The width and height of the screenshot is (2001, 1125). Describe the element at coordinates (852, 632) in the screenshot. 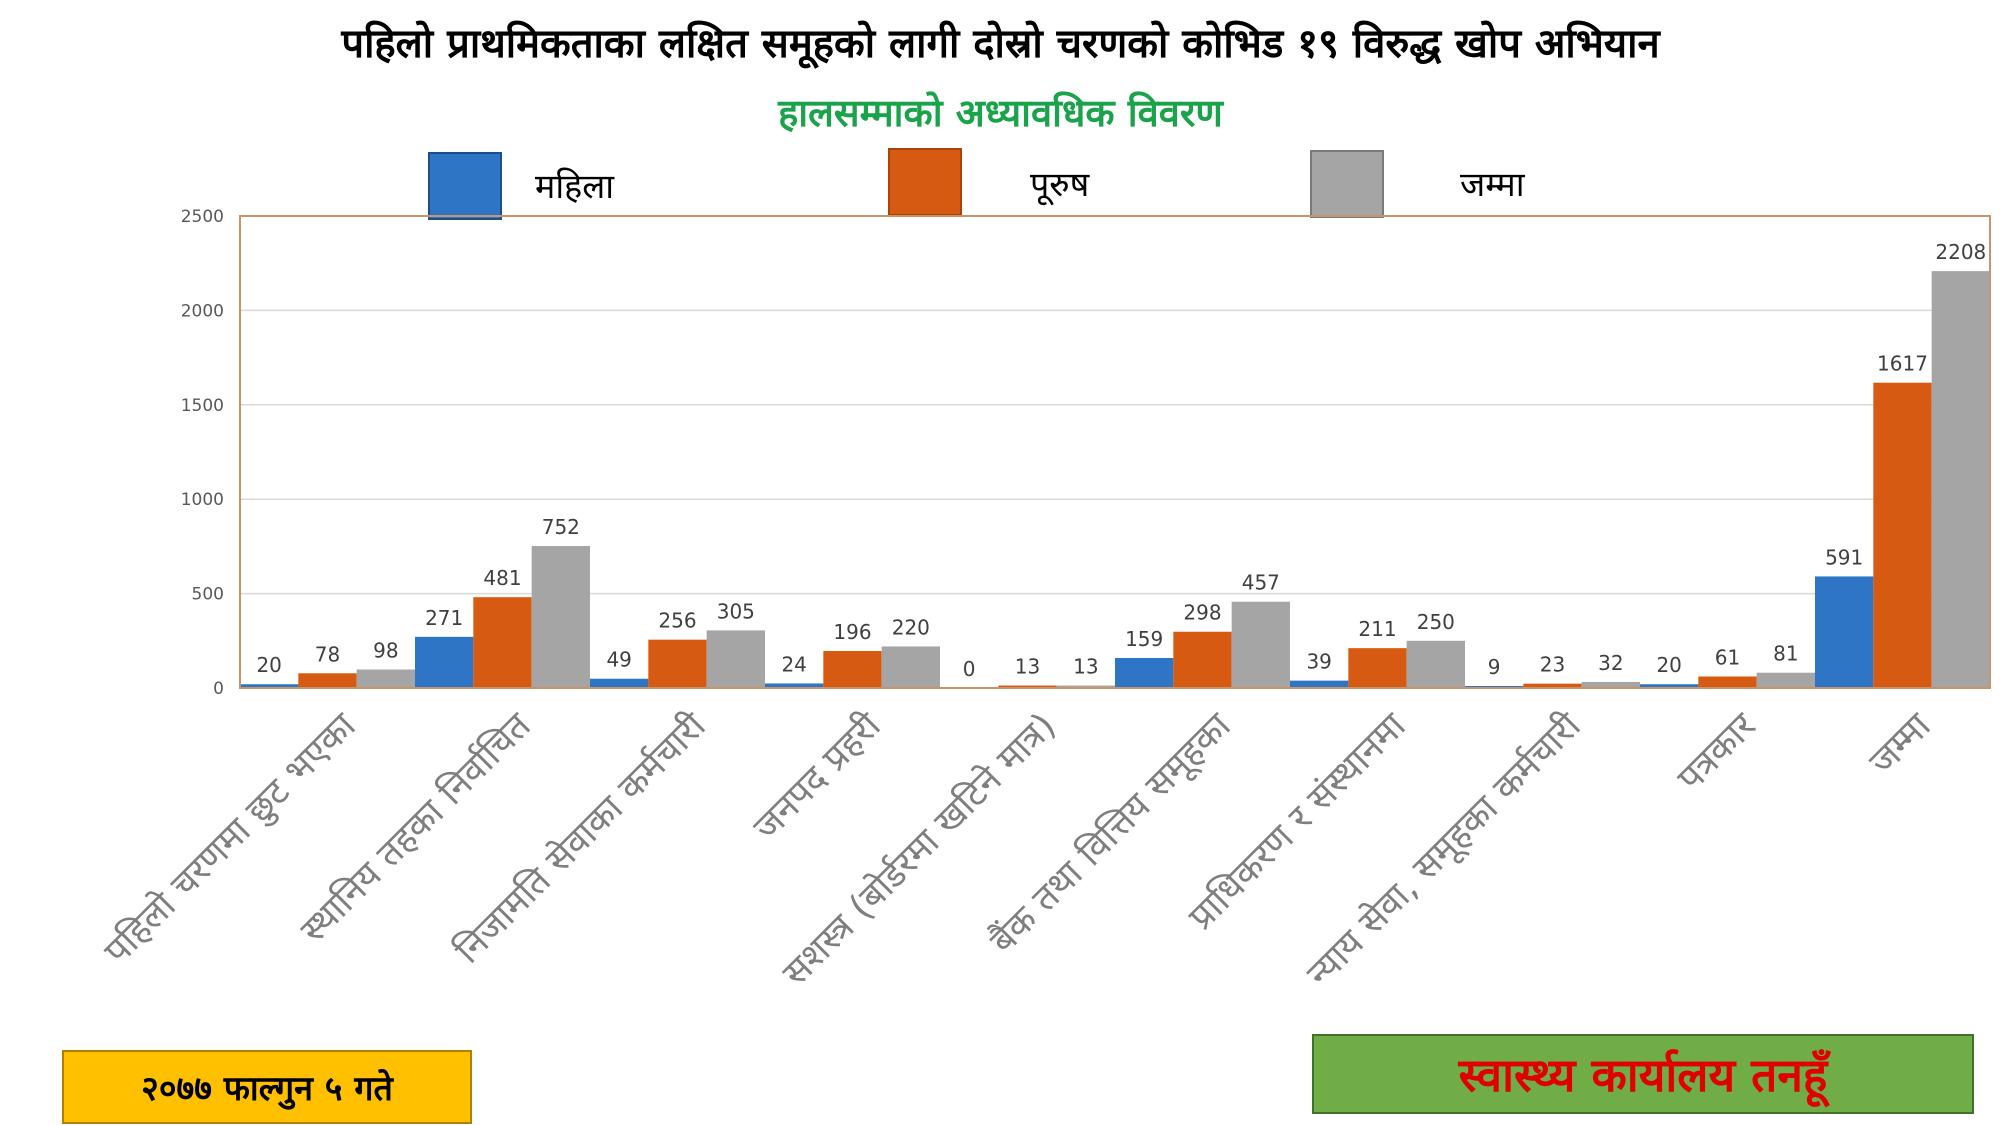

I see `data-label-male: 196` at that location.